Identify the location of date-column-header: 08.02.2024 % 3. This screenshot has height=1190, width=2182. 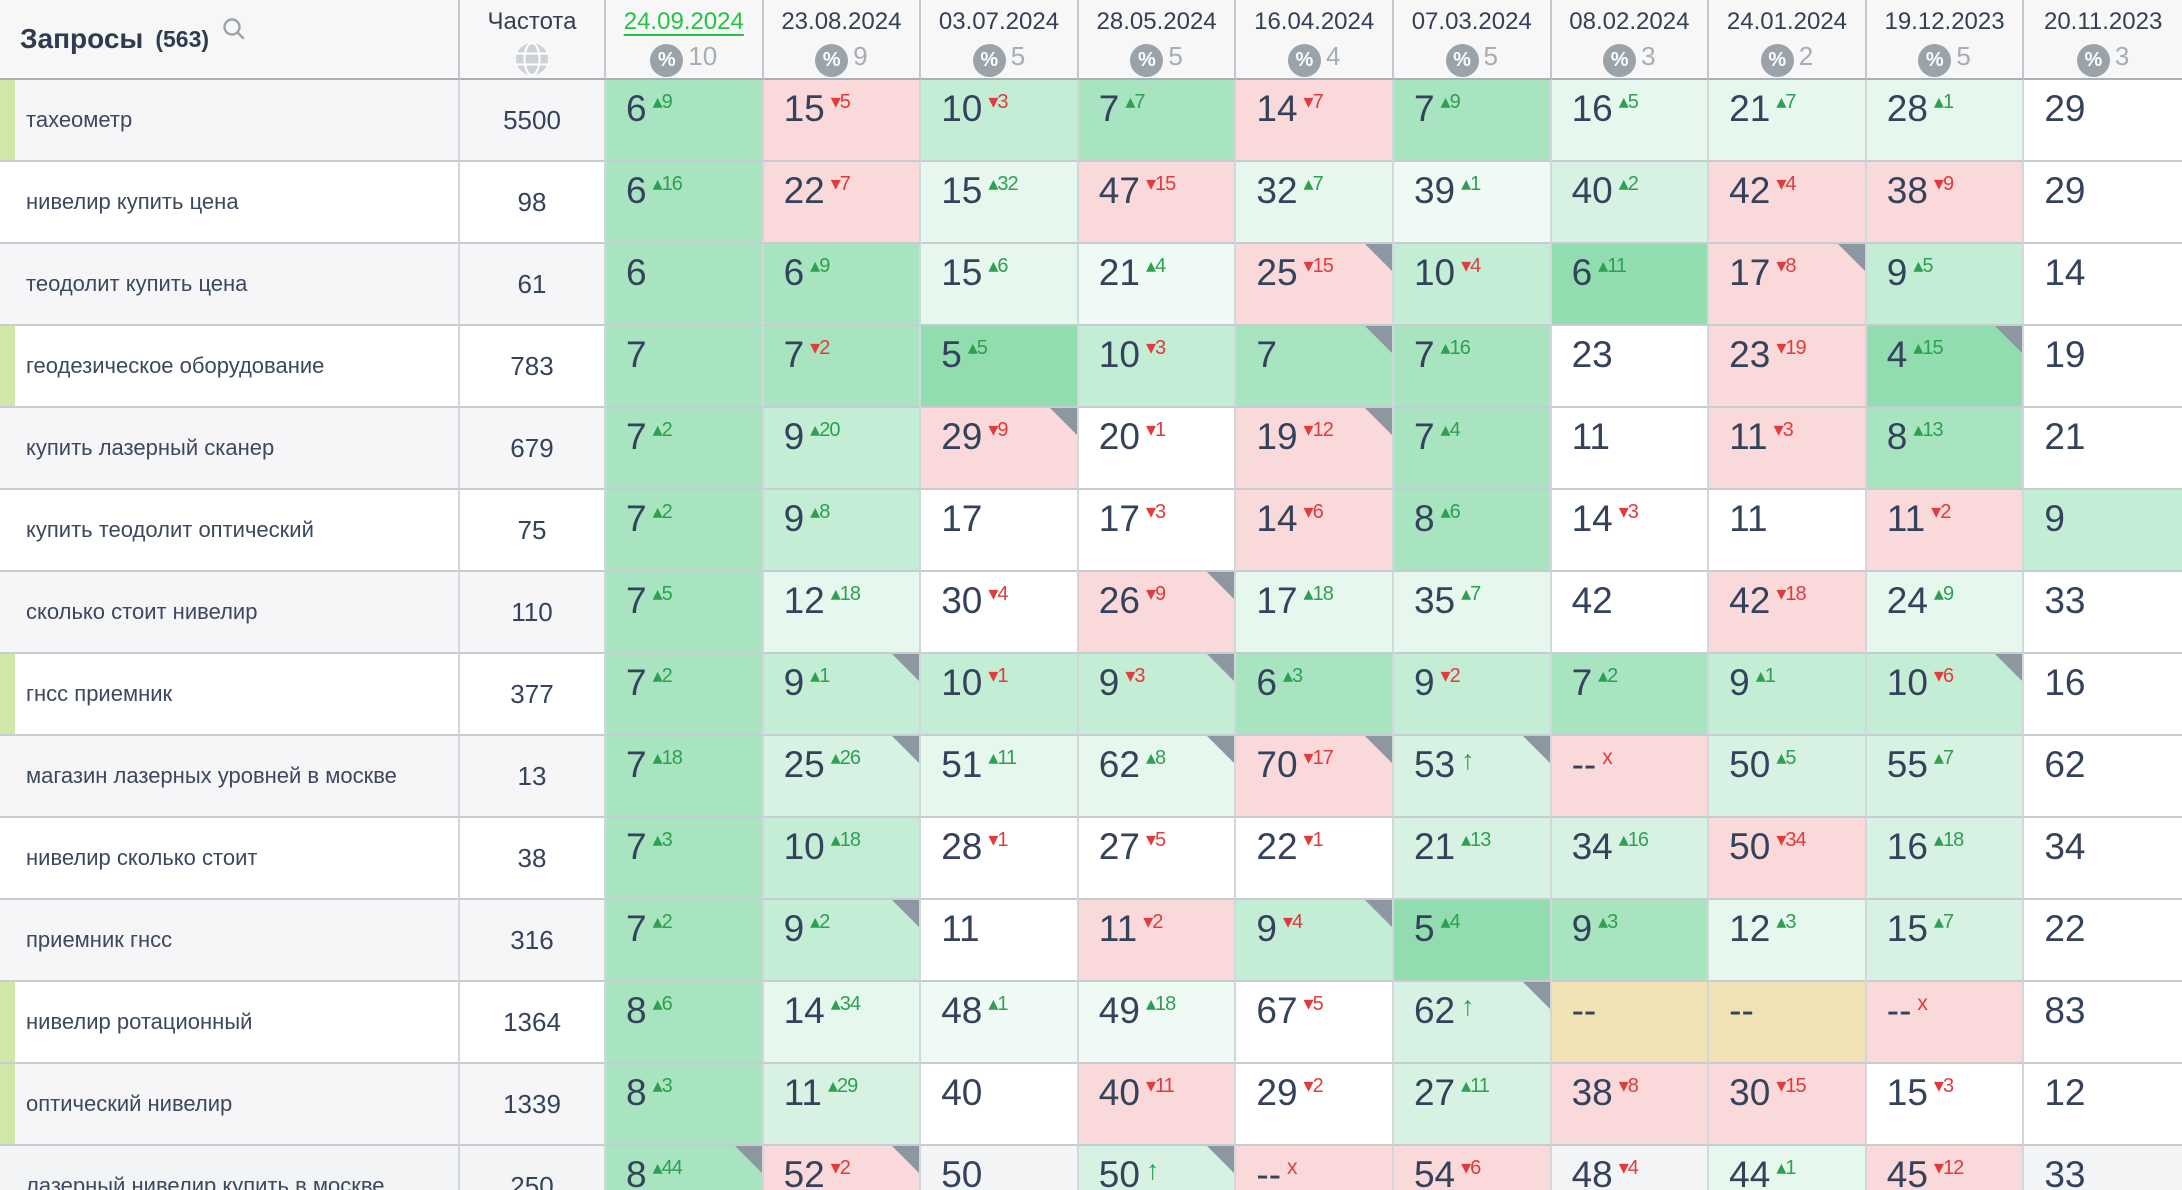
(1630, 40).